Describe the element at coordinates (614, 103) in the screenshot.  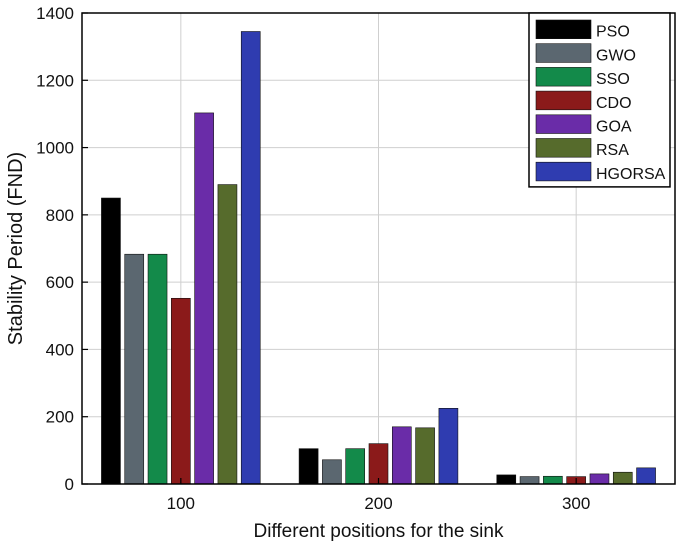
I see `legend-label-cdo: CDO` at that location.